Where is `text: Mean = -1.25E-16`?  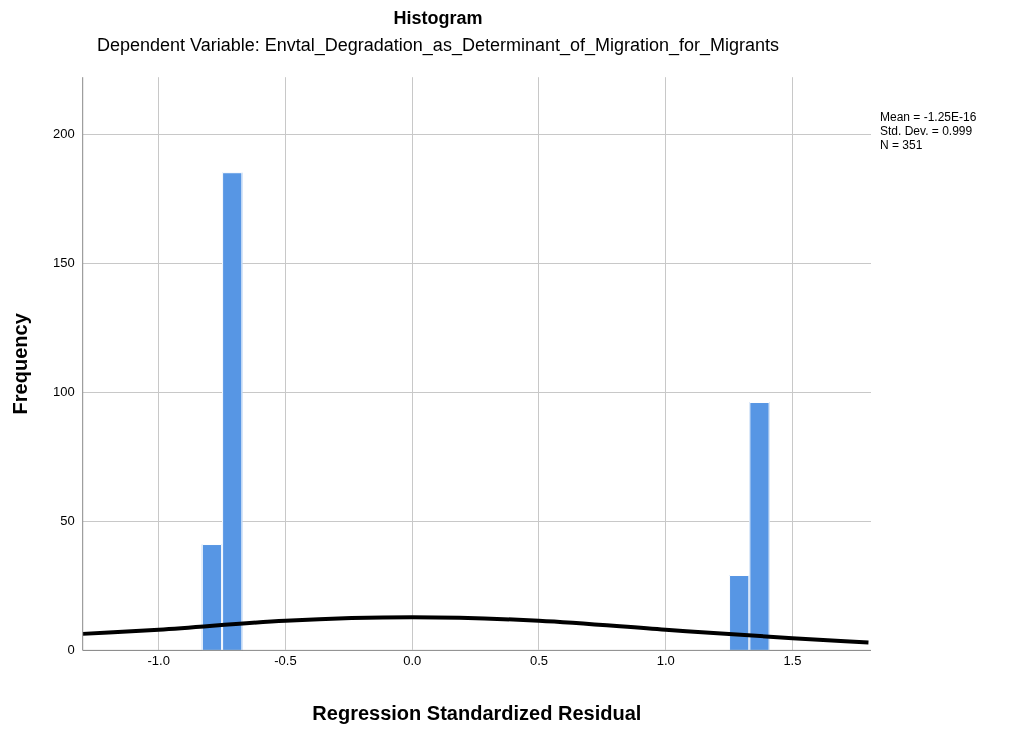
text: Mean = -1.25E-16 is located at coordinates (928, 116).